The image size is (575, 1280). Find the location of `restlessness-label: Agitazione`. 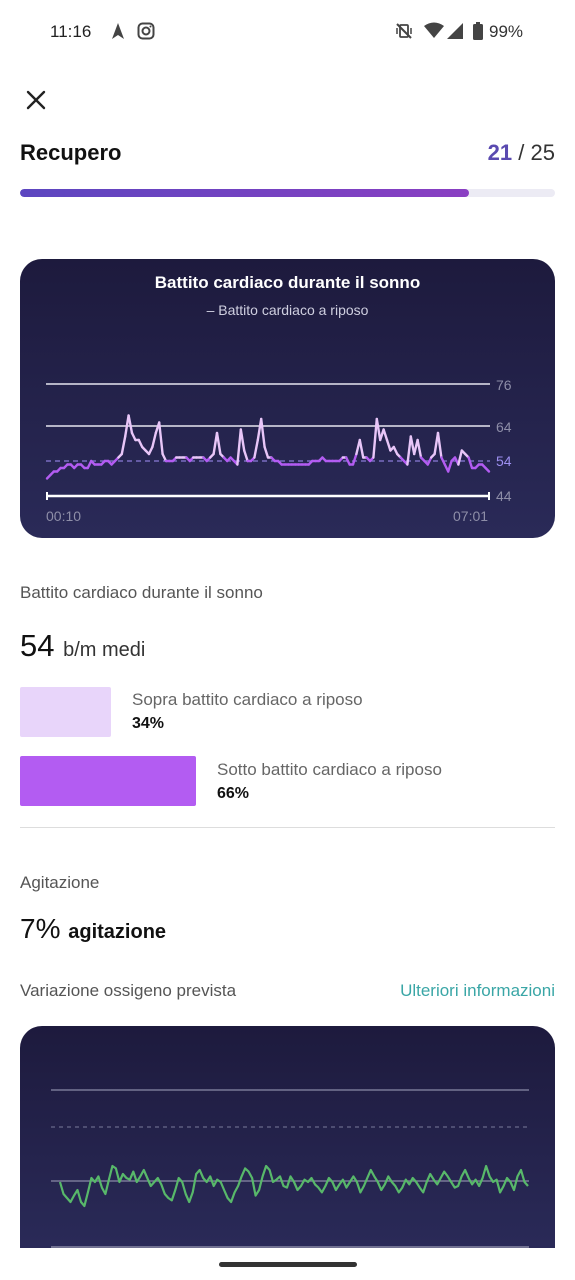

restlessness-label: Agitazione is located at coordinates (60, 882).